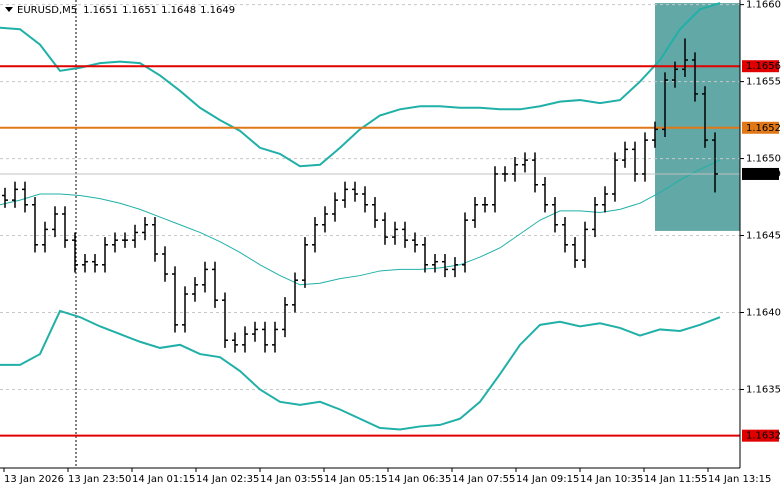 Image resolution: width=781 pixels, height=489 pixels. I want to click on quote-value: 1.1649, so click(217, 10).